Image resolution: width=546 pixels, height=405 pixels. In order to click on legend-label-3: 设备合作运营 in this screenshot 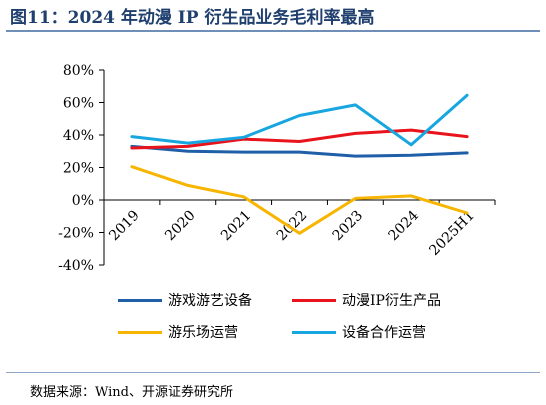, I will do `click(384, 333)`.